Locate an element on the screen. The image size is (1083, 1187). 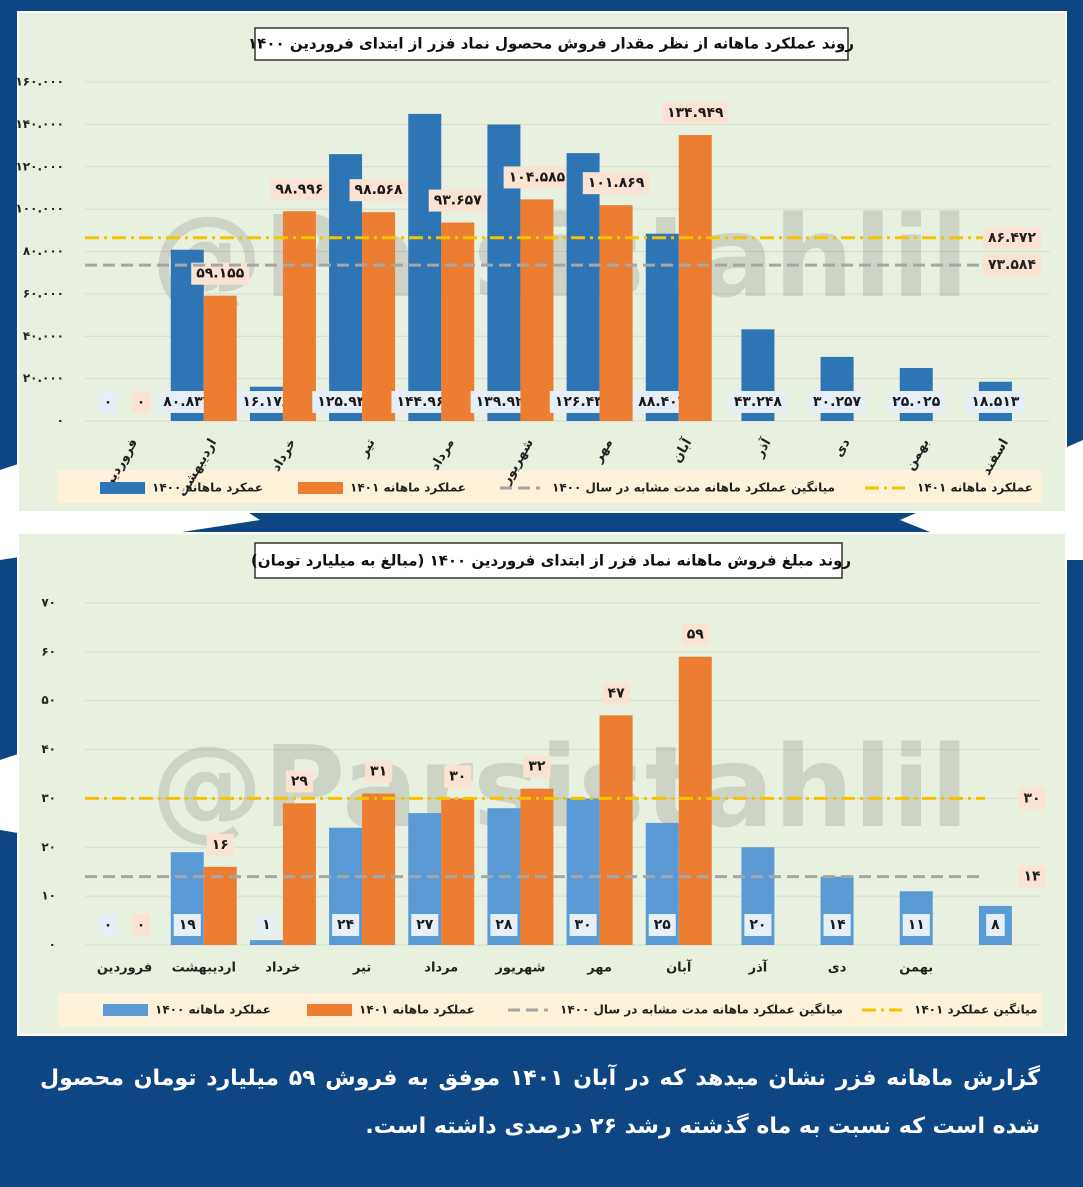
data-label: ۱۶ is located at coordinates (220, 845).